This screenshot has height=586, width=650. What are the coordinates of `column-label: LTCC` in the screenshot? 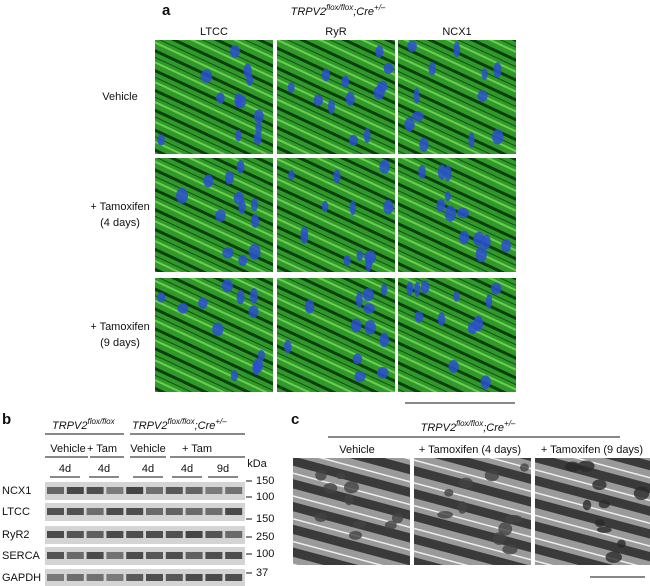 It's located at (214, 32).